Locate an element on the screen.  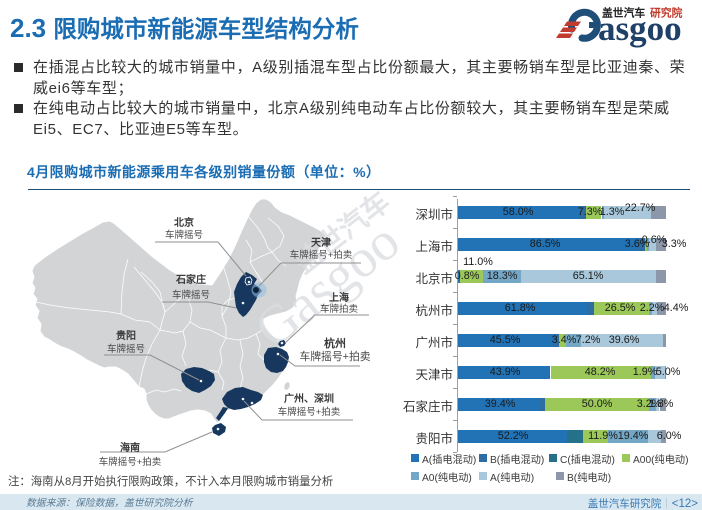
svg-text: asgoo is located at coordinates (640, 28).